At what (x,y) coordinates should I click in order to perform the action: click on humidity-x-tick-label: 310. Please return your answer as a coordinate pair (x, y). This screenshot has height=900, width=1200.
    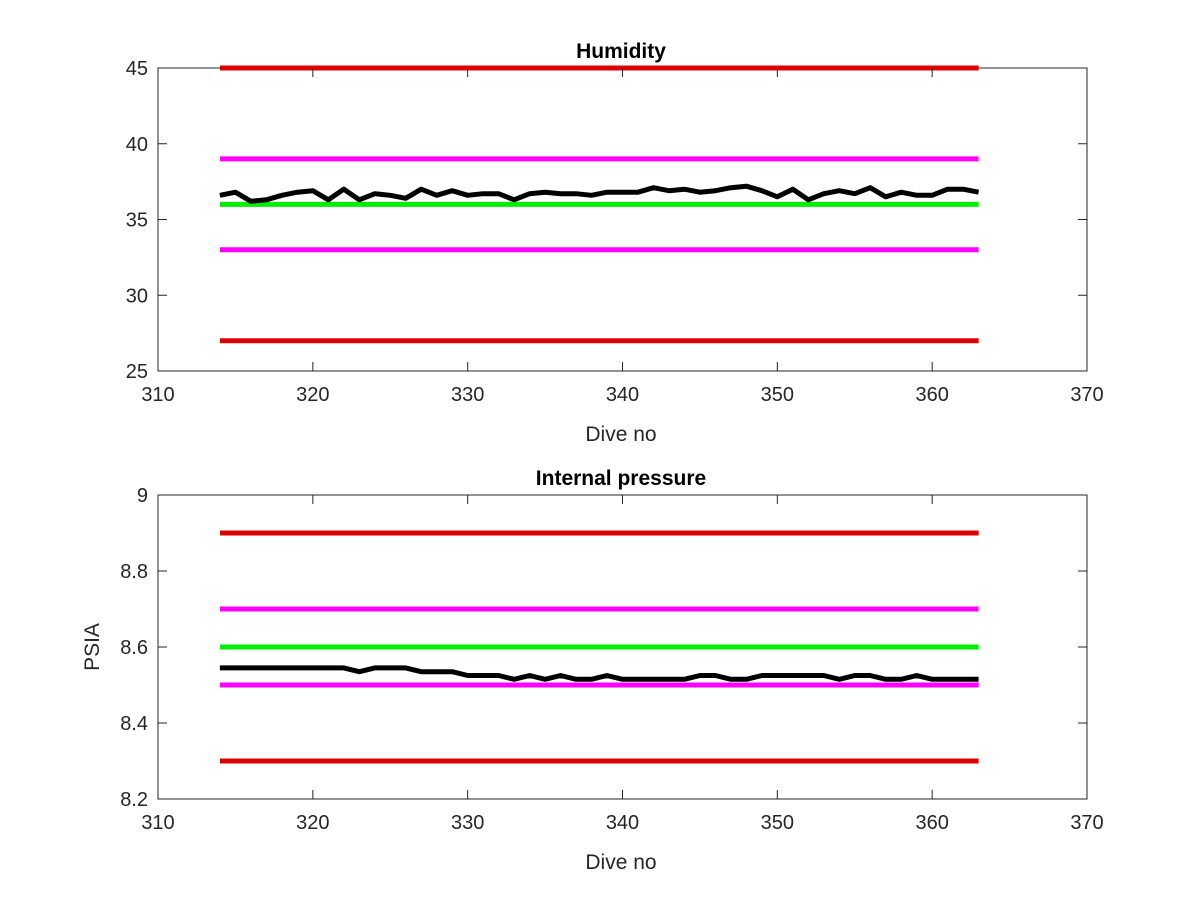
    Looking at the image, I should click on (157, 395).